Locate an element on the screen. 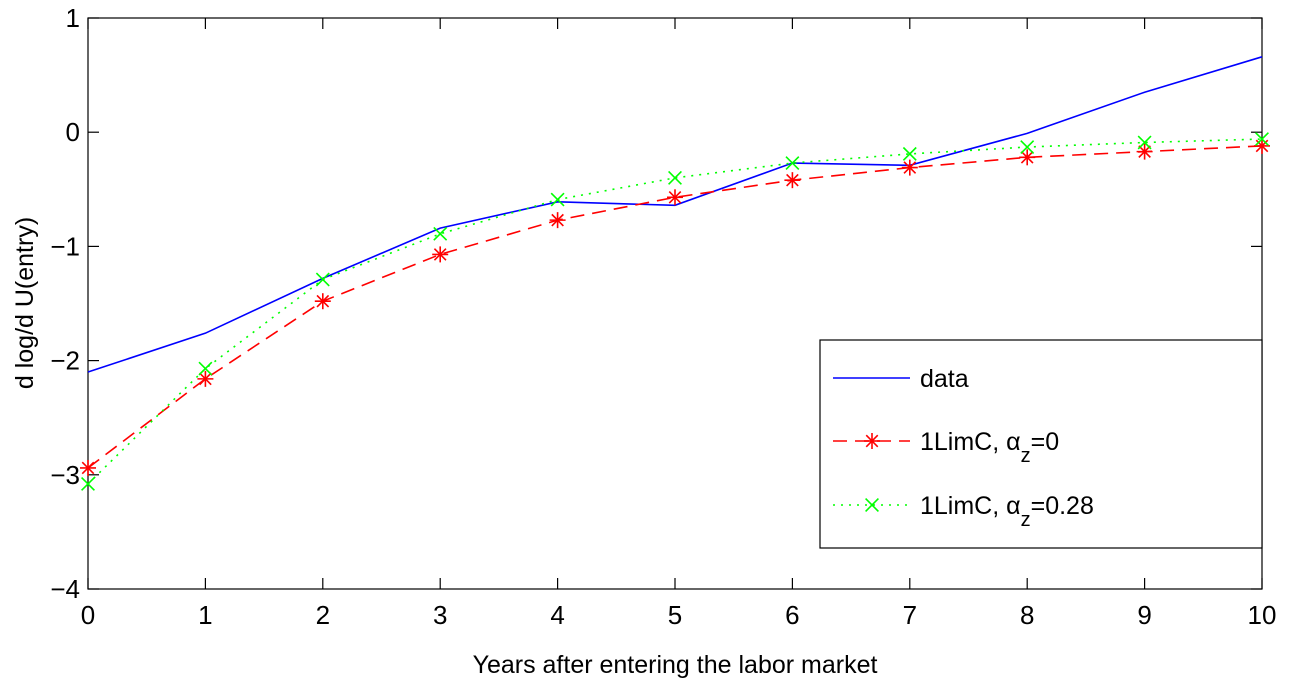 This screenshot has width=1296, height=691. y-tick-label: −3 is located at coordinates (65, 475).